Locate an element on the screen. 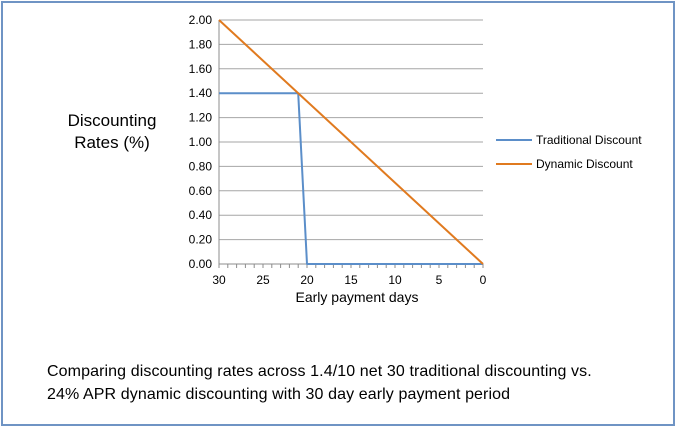 This screenshot has width=680, height=430. y-tick-label: 1.60 is located at coordinates (201, 69).